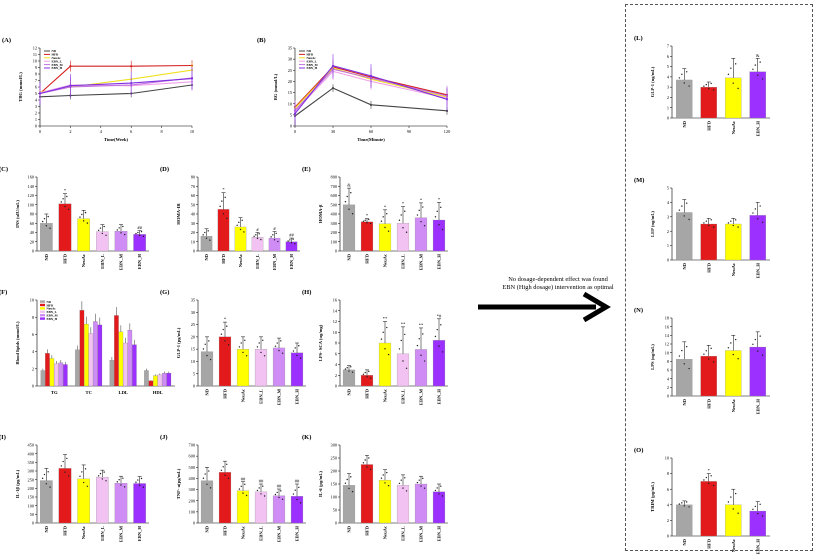 This screenshot has height=555, width=817. I want to click on panel-n-data-dot-neuac, so click(735, 339).